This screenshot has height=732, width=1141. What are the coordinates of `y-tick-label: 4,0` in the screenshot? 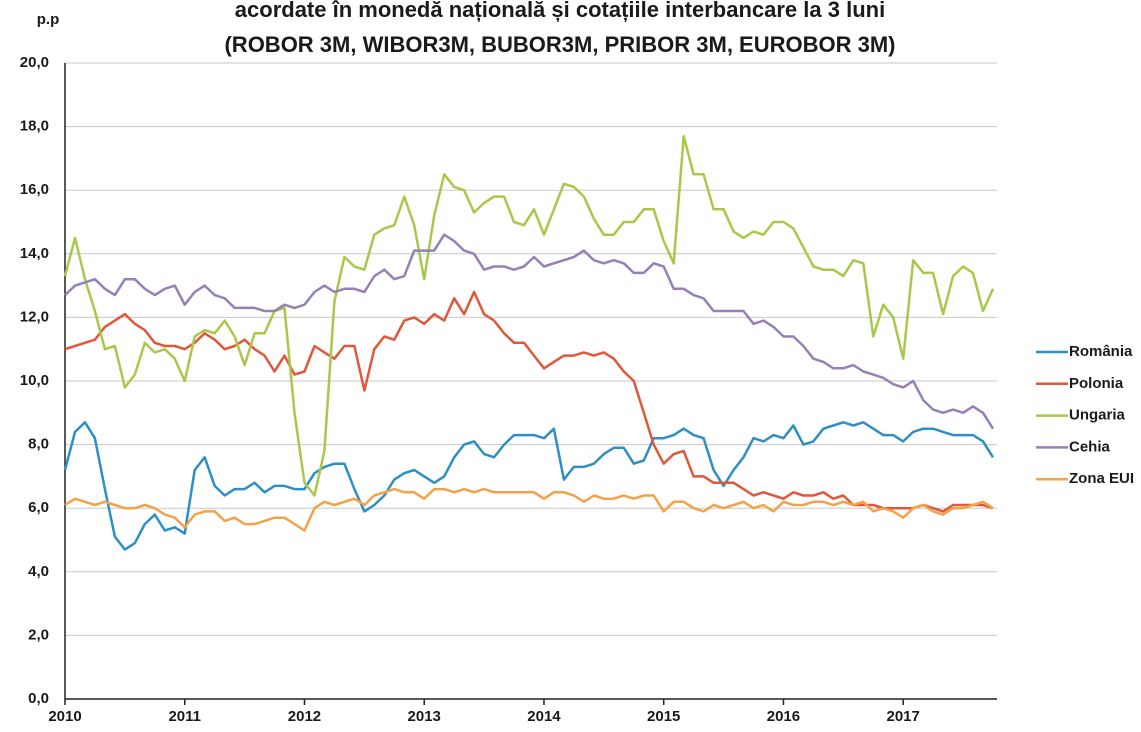 It's located at (38, 571).